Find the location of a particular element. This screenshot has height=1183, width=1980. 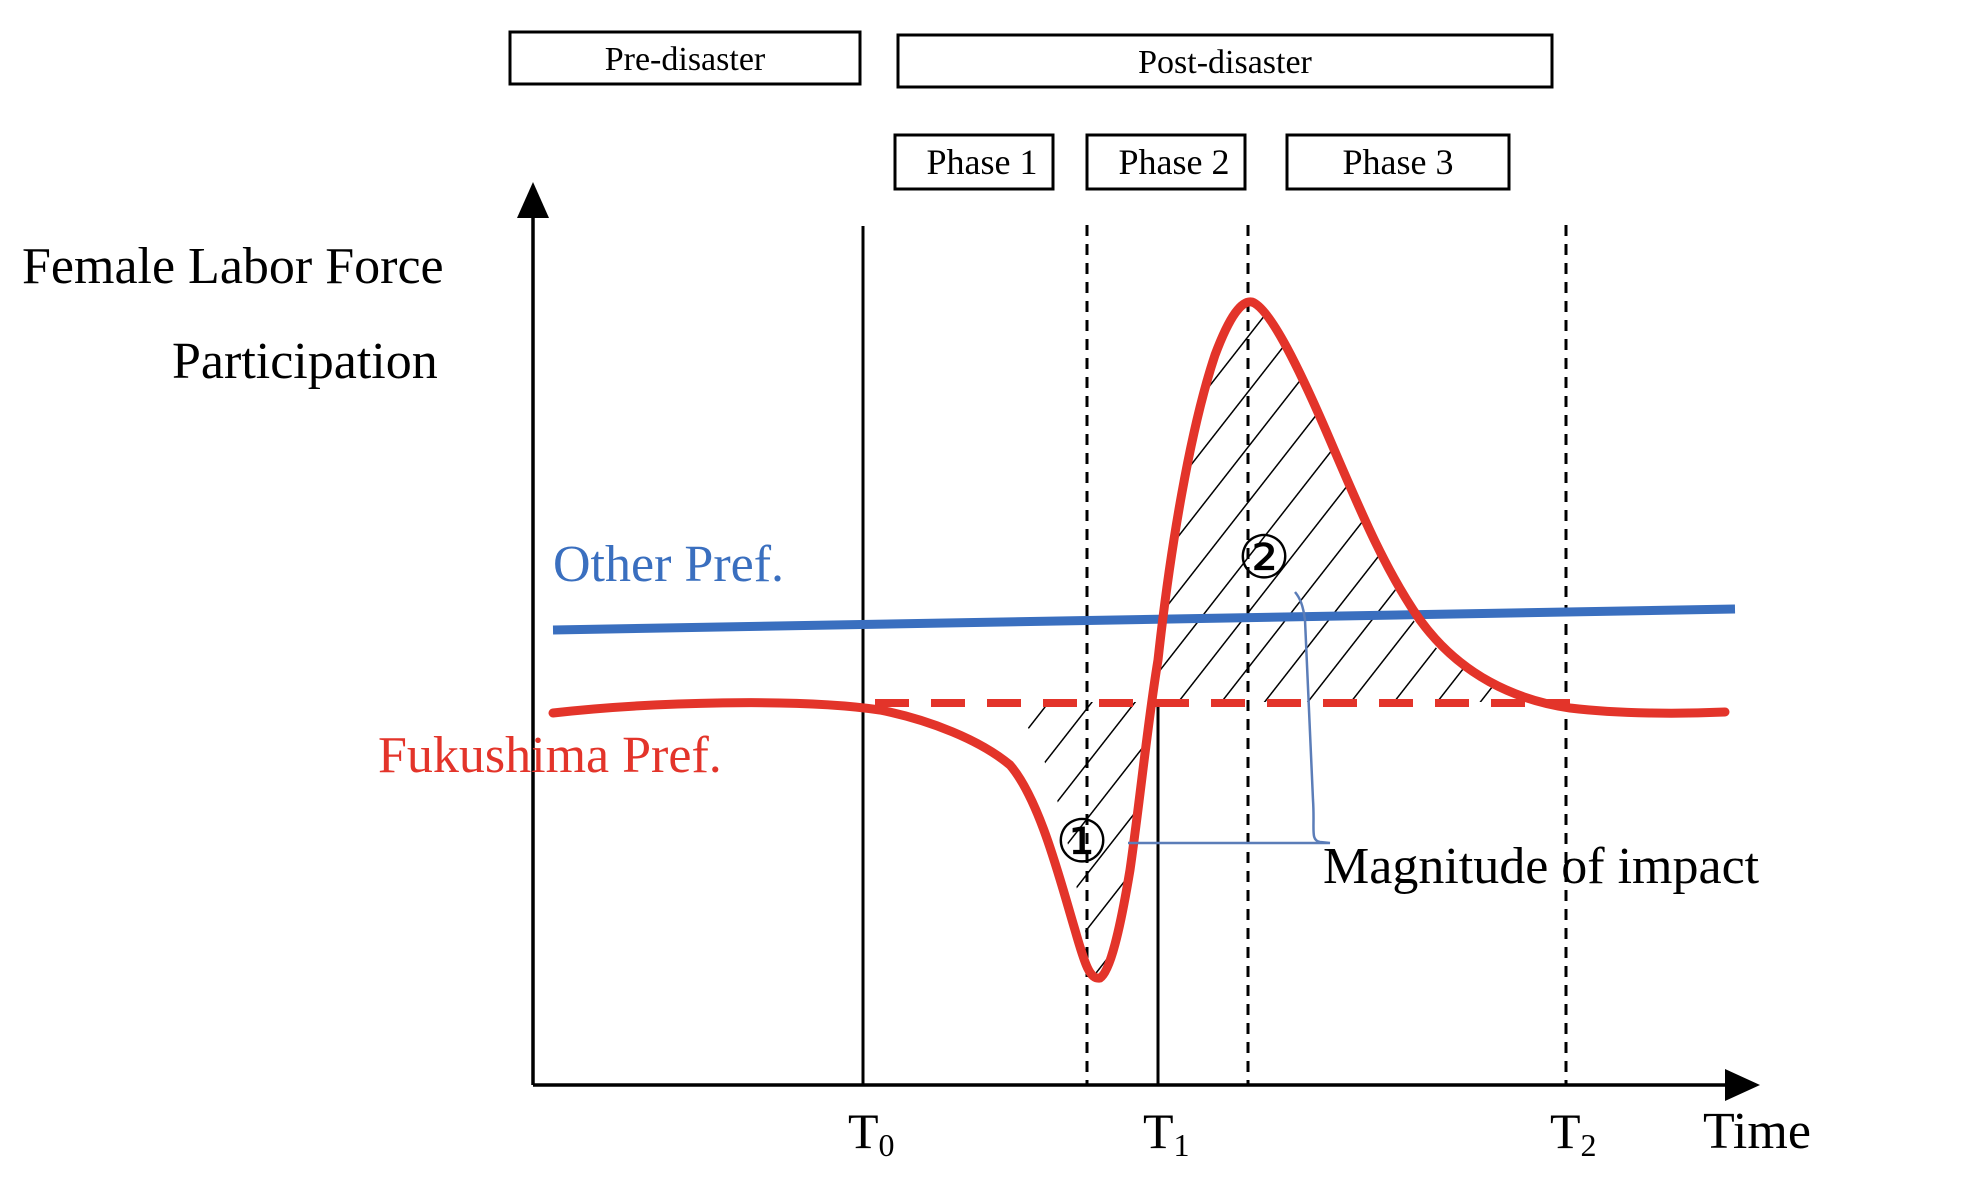

tick-t0: T0 is located at coordinates (871, 1133).